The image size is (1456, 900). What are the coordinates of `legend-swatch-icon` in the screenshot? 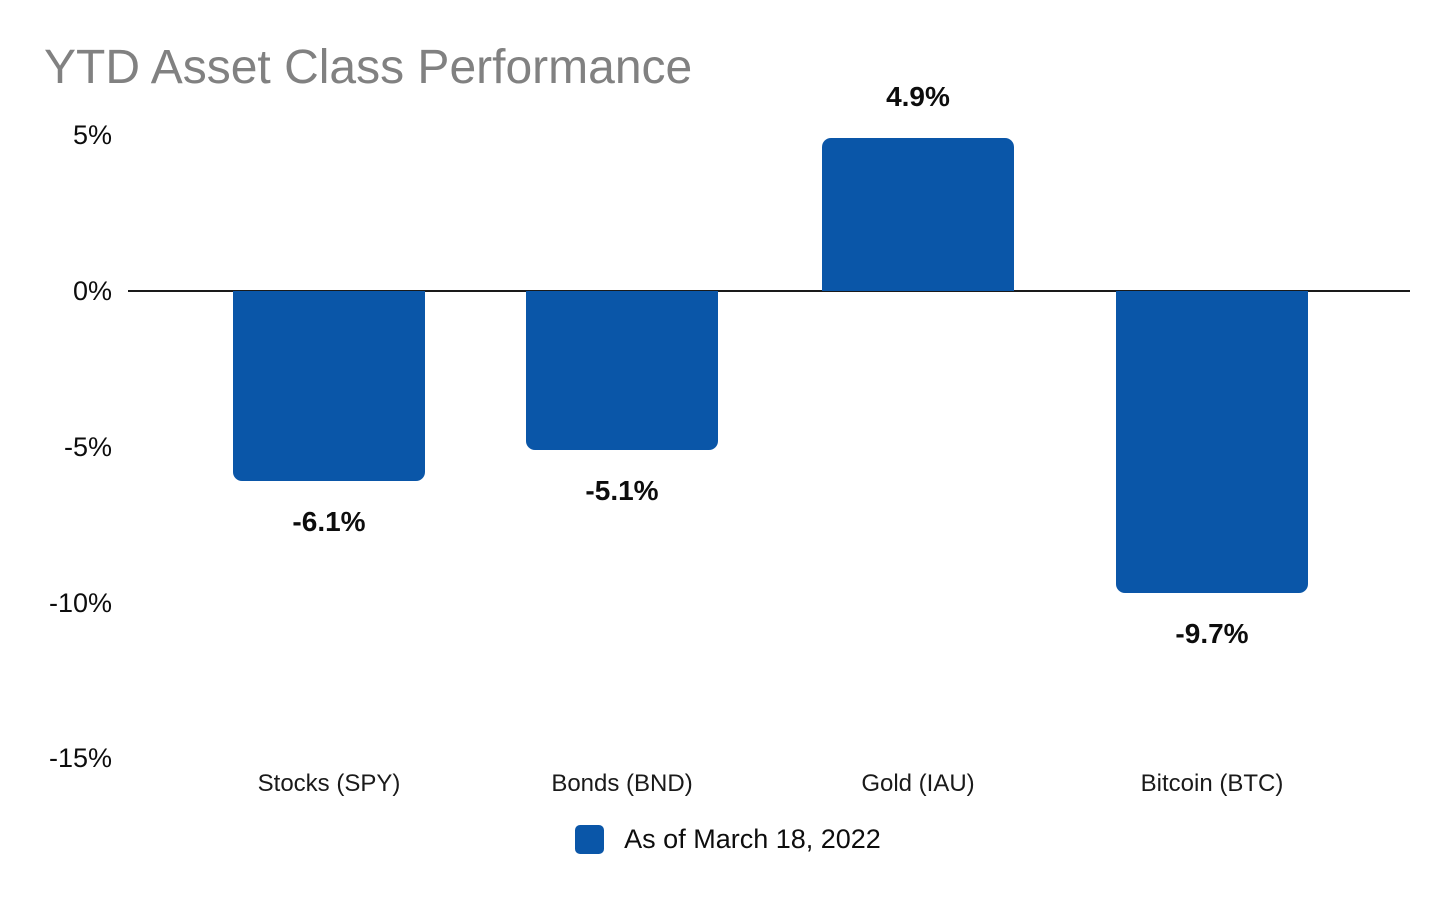 It's located at (590, 839).